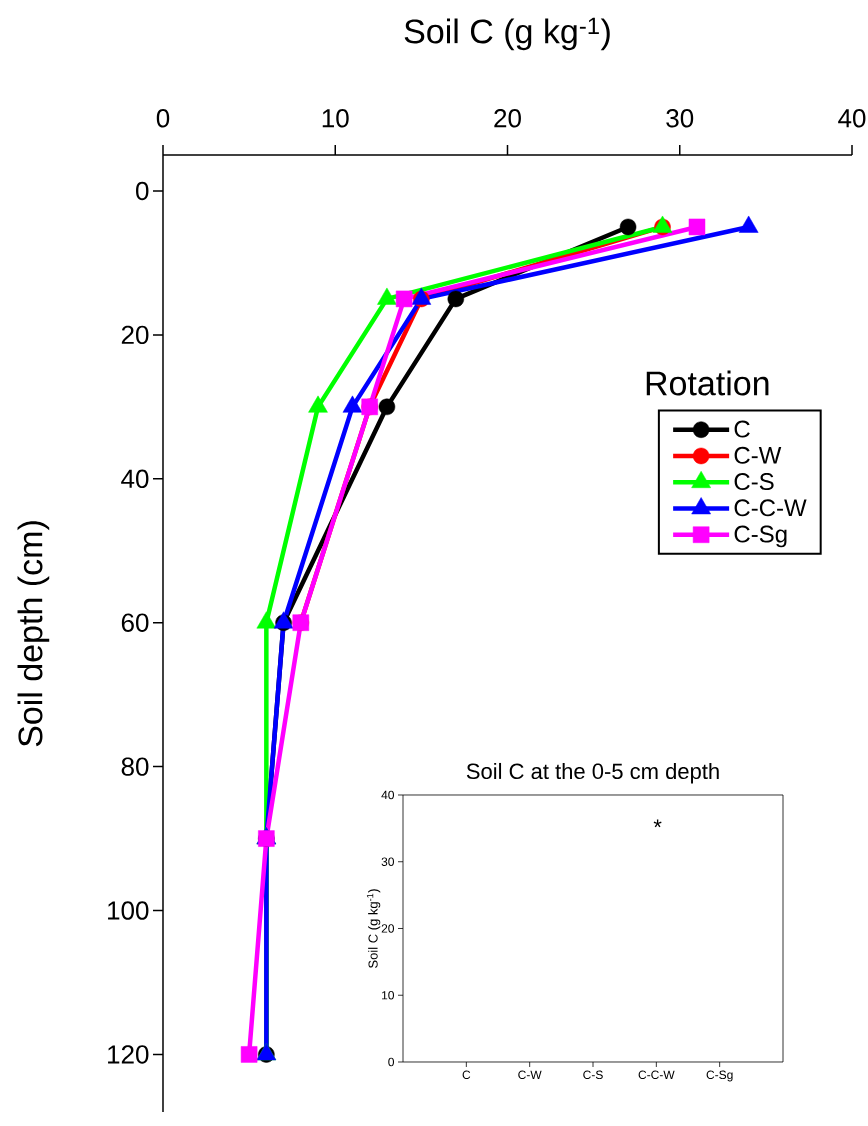 The height and width of the screenshot is (1126, 868). What do you see at coordinates (593, 1075) in the screenshot?
I see `x-tick-label: C-S` at bounding box center [593, 1075].